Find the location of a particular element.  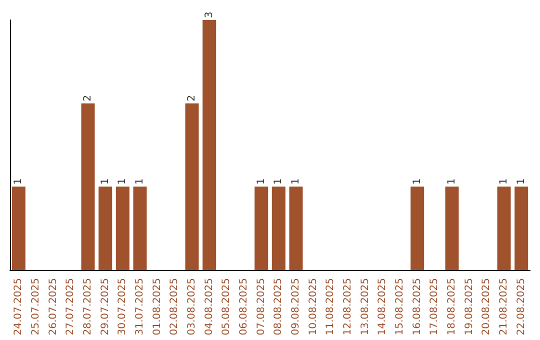

x-tick-label: 21.08.2025 is located at coordinates (504, 307).